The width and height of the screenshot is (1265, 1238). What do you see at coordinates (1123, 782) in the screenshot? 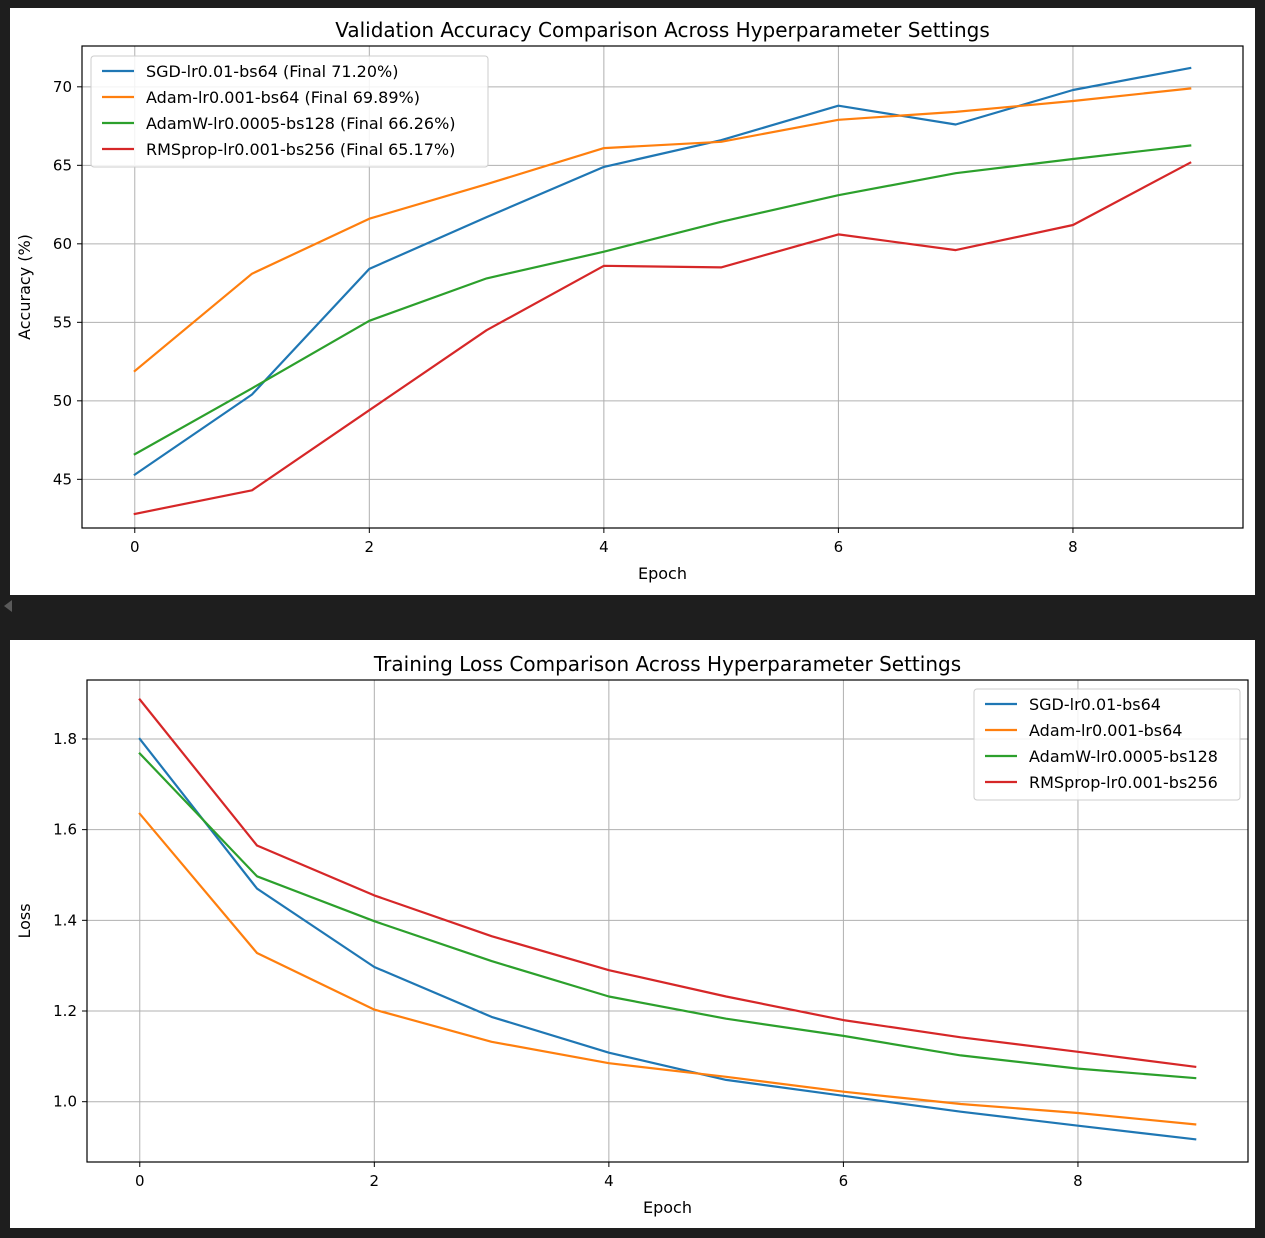
I see `legend-label: RMSprop-lr0.001-bs256` at bounding box center [1123, 782].